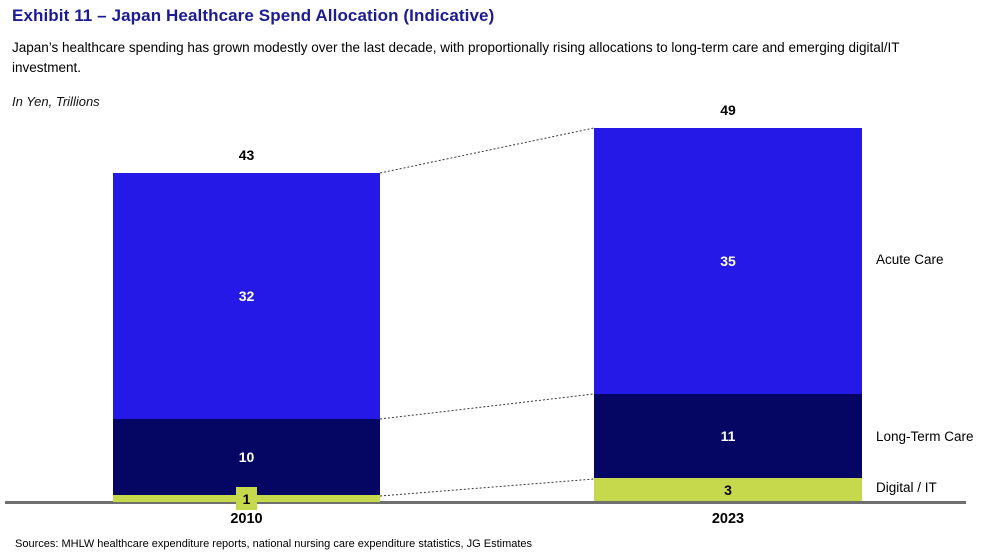 This screenshot has height=560, width=994. What do you see at coordinates (910, 259) in the screenshot?
I see `legend-label-acute-care: Acute Care` at bounding box center [910, 259].